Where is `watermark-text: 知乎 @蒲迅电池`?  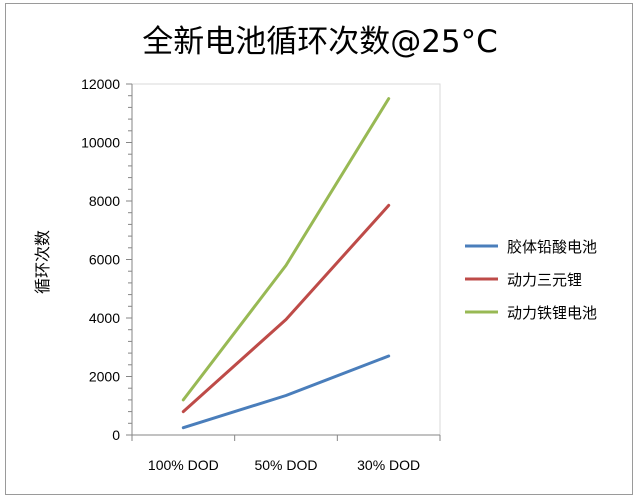
watermark-text: 知乎 @蒲迅电池 is located at coordinates (567, 472).